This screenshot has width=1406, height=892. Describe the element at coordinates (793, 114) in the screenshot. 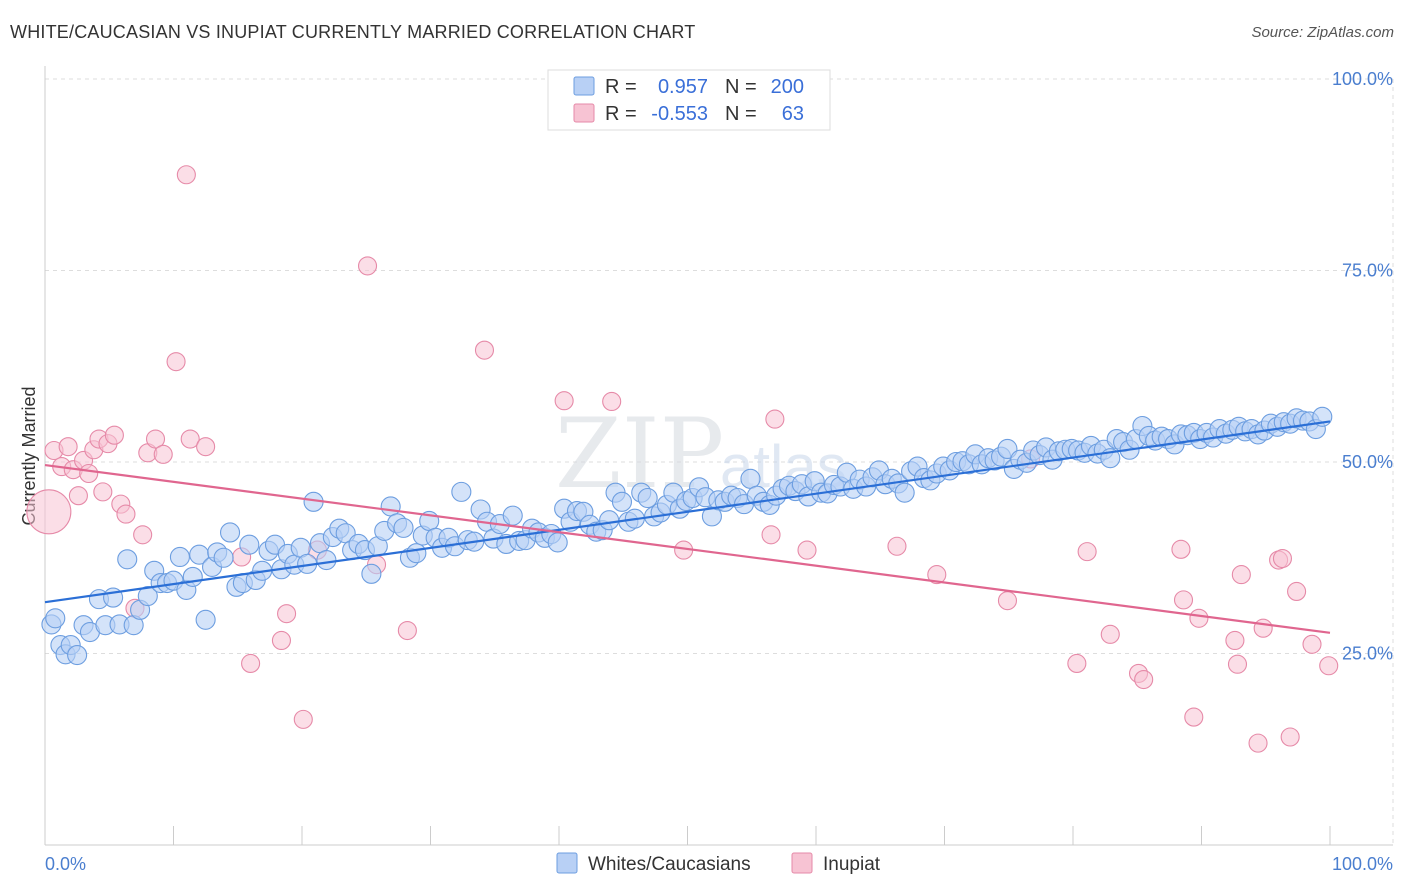

I see `legend-n-value-pink: 63` at that location.